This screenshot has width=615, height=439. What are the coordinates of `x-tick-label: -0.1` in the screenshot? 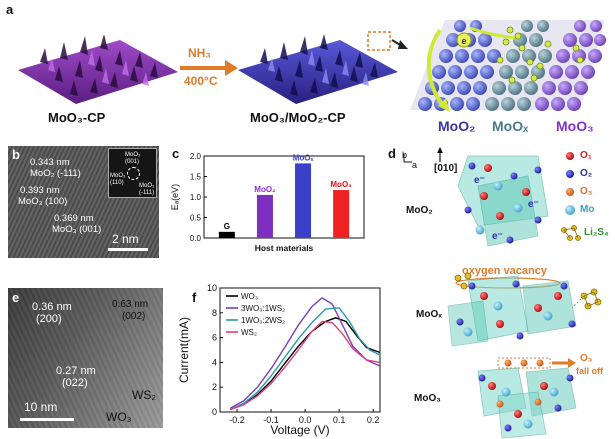 It's located at (271, 420).